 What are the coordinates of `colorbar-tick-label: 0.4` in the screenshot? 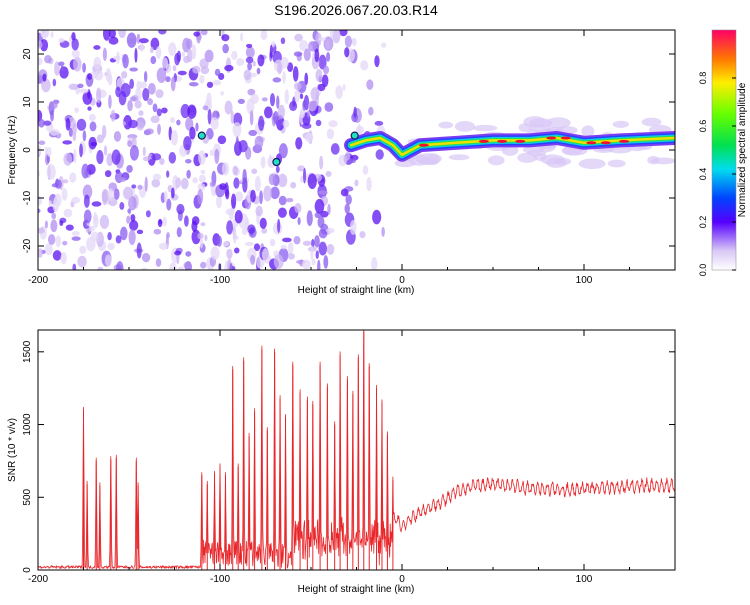 It's located at (703, 174).